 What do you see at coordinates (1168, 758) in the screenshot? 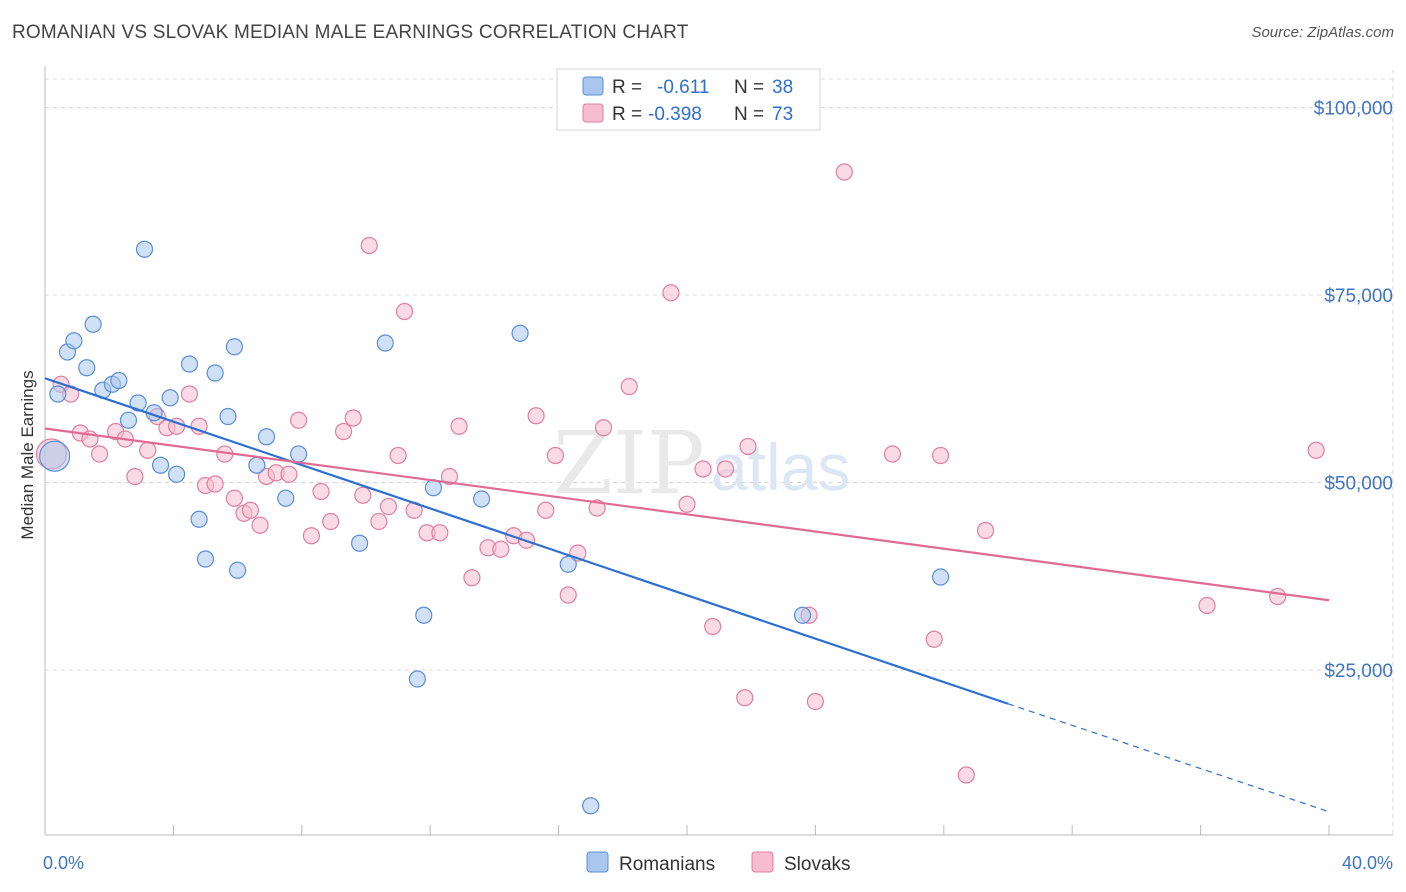
I see `romanians-trendline-extension` at bounding box center [1168, 758].